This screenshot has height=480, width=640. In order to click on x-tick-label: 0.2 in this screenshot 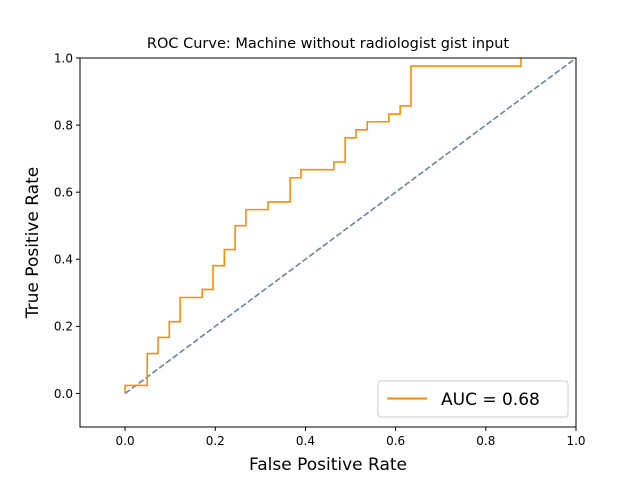, I will do `click(215, 441)`.